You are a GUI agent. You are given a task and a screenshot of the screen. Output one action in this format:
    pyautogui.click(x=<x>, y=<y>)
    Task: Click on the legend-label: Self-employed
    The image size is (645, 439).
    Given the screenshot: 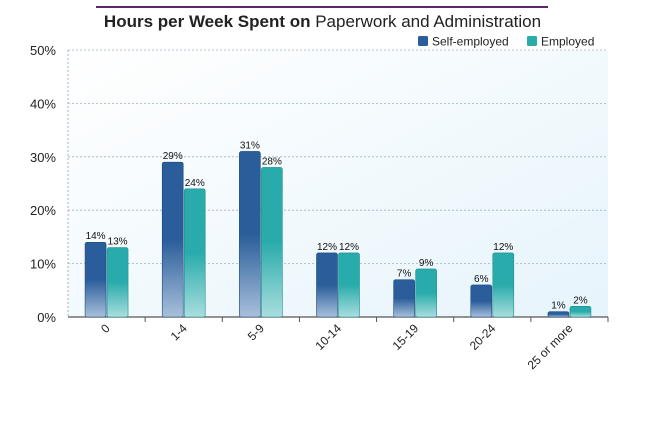 What is the action you would take?
    pyautogui.click(x=470, y=42)
    